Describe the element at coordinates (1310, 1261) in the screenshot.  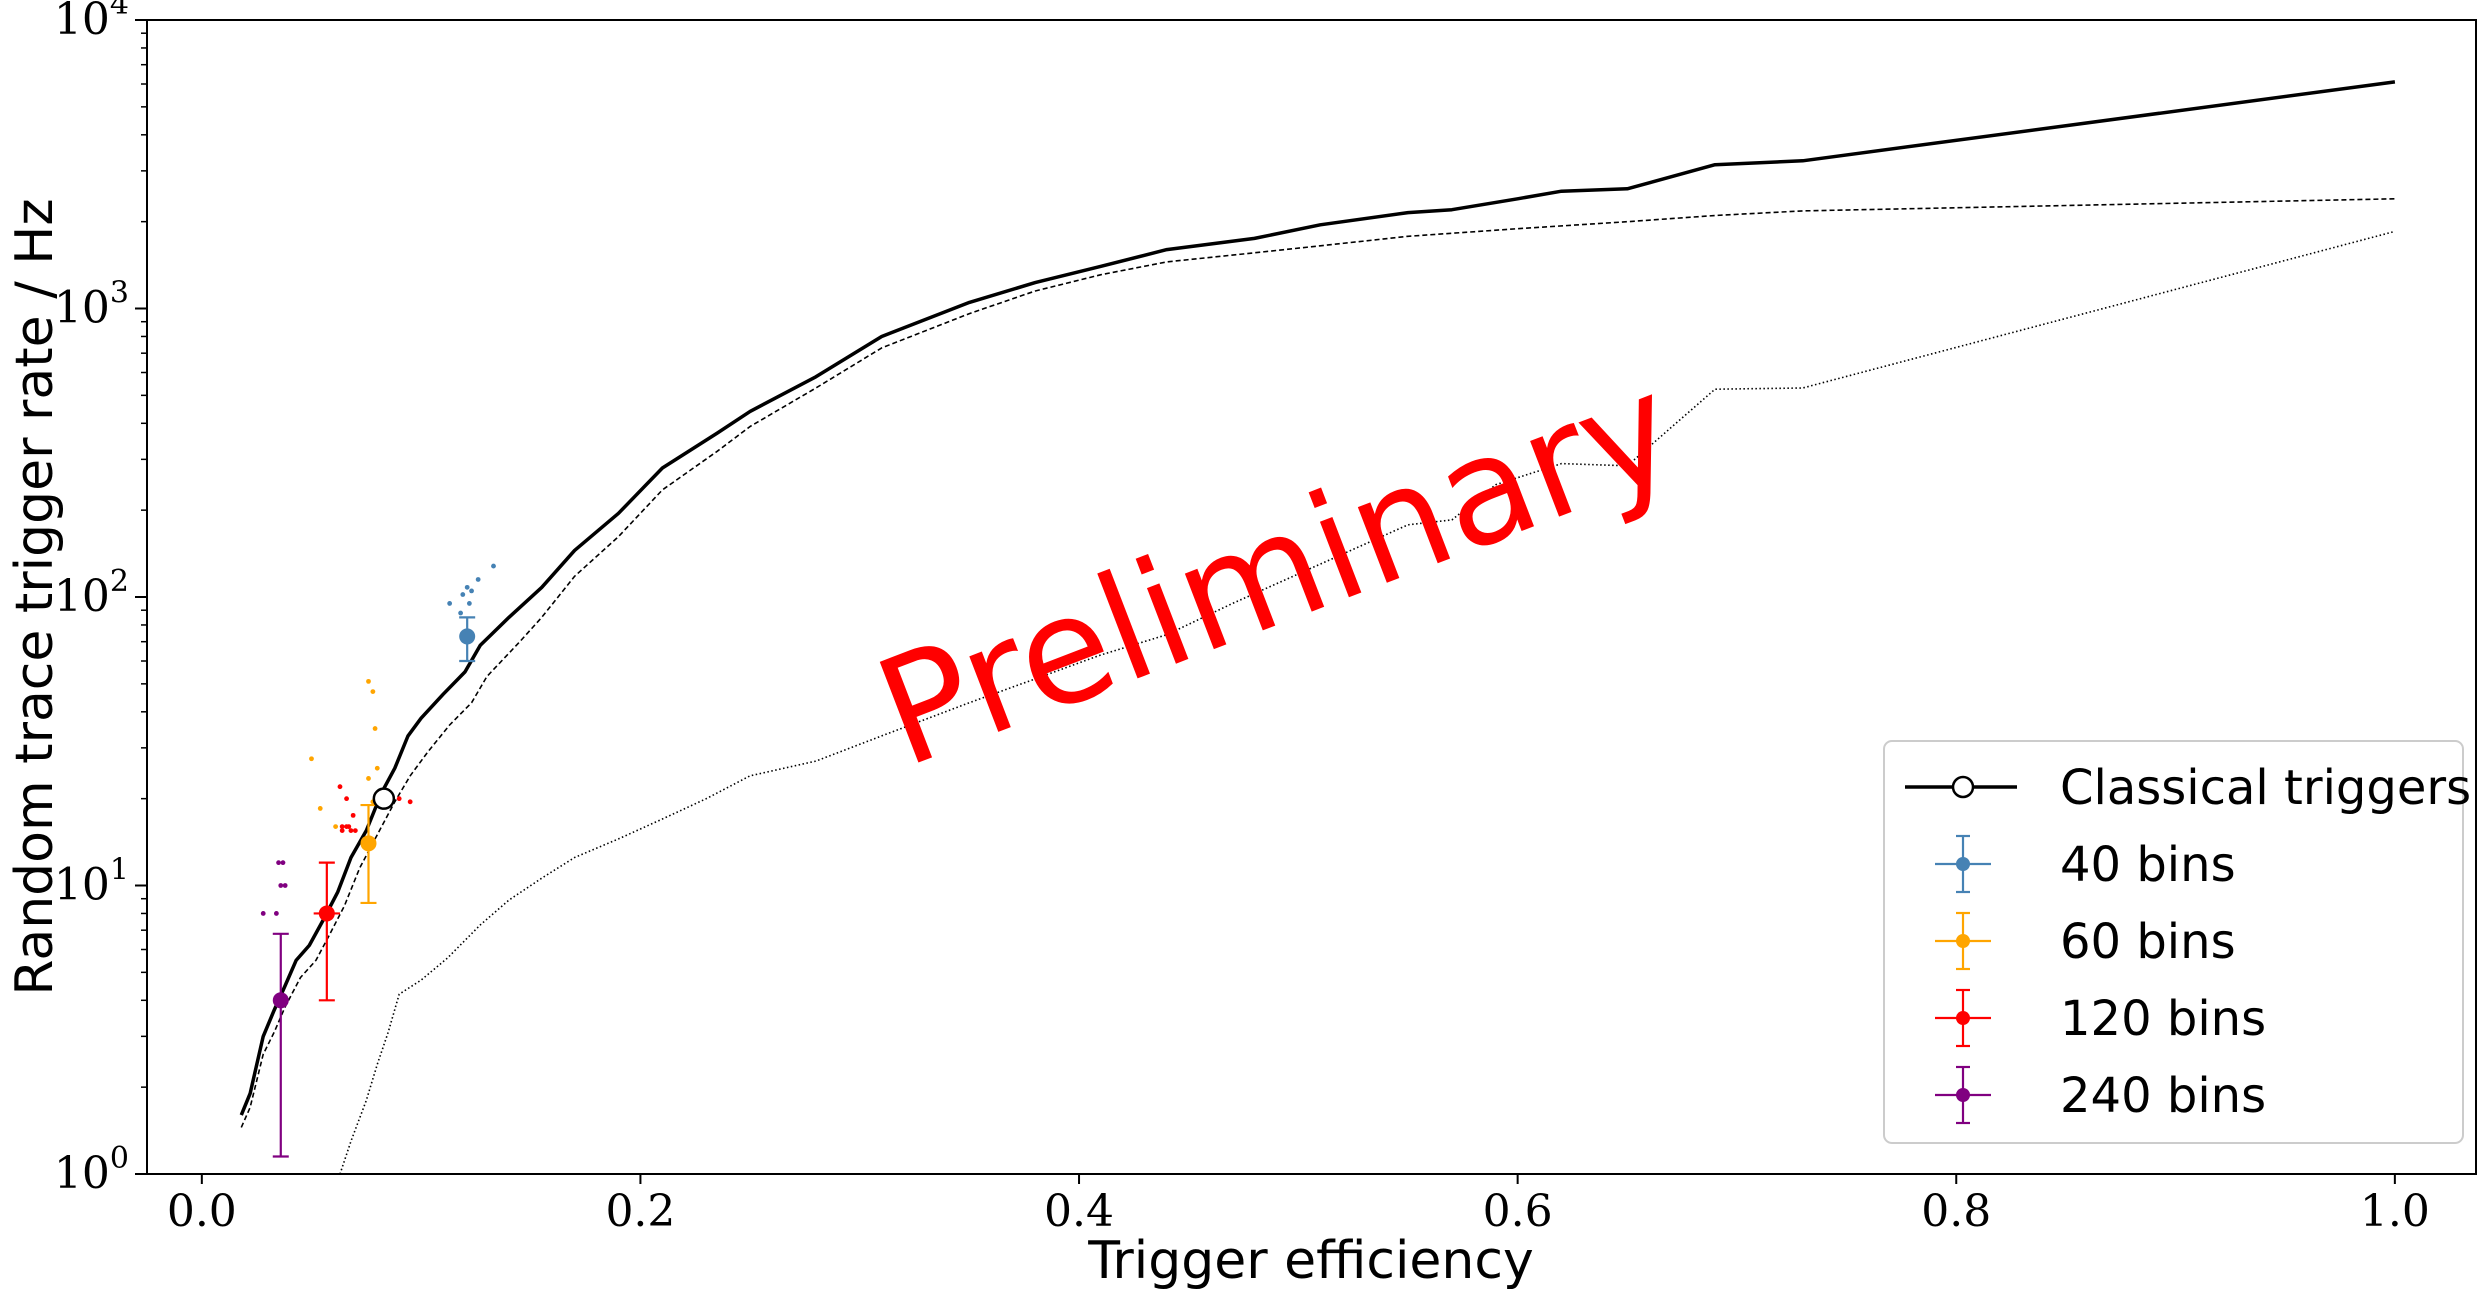
I see `x-axis-label: Trigger efficiency` at that location.